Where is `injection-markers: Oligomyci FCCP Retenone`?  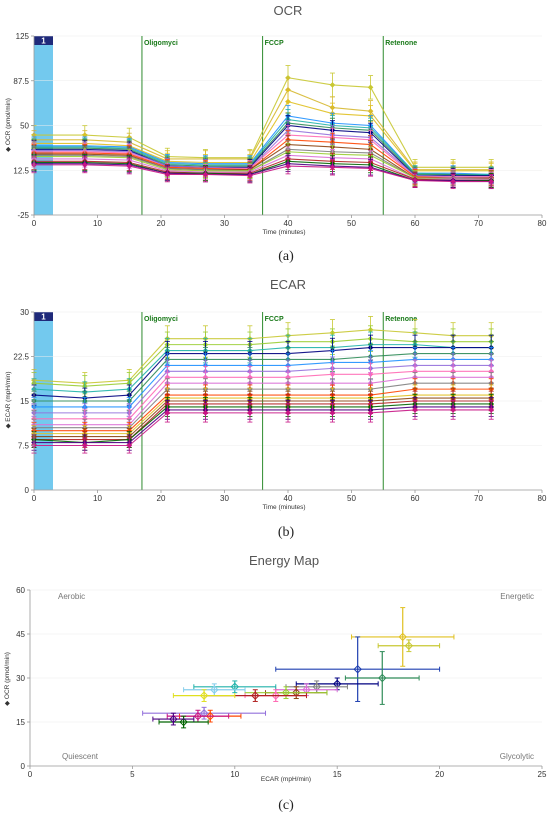
injection-markers: Oligomyci FCCP Retenone is located at coordinates (279, 125).